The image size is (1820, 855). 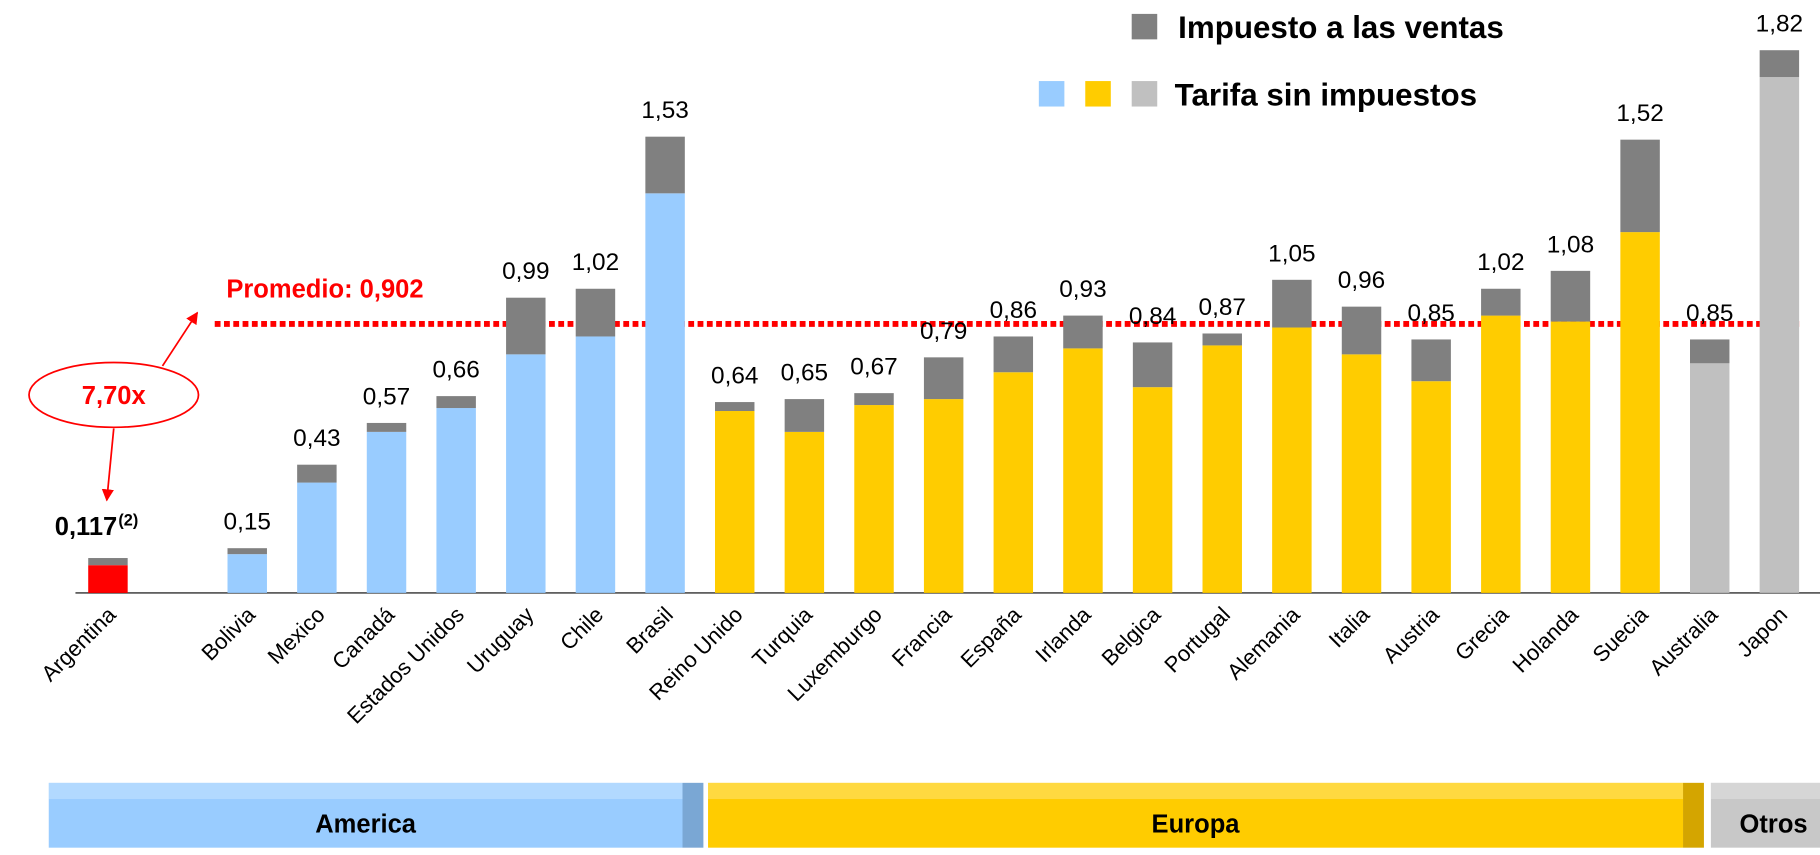 What do you see at coordinates (1013, 310) in the screenshot?
I see `value-label: 0,86` at bounding box center [1013, 310].